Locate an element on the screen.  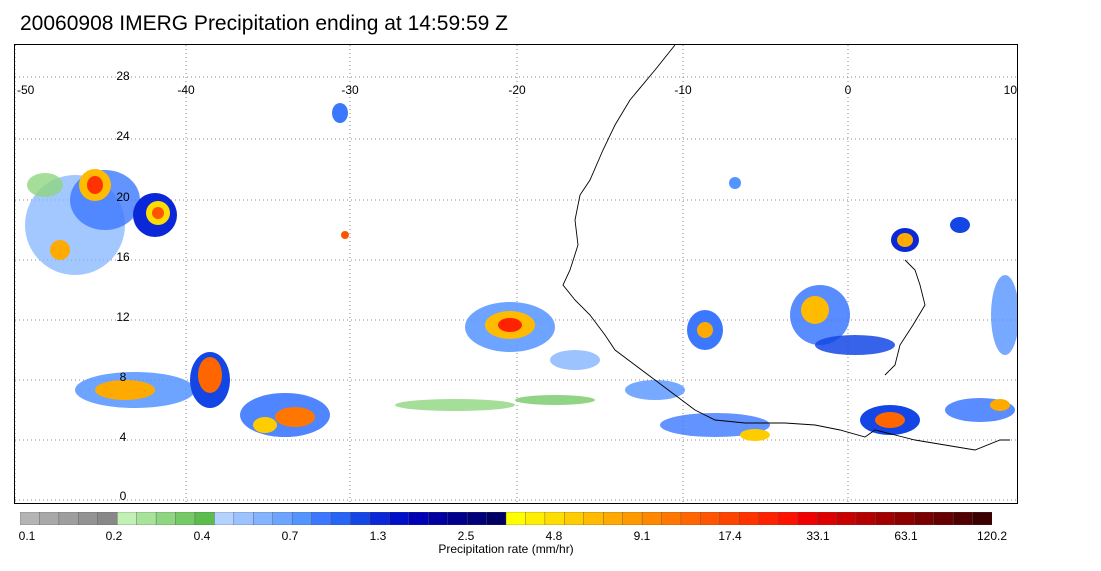
colorbar is located at coordinates (506, 518).